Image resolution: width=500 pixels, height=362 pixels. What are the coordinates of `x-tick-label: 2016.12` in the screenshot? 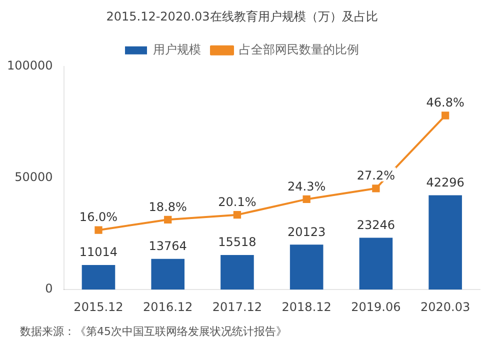 It's located at (168, 307).